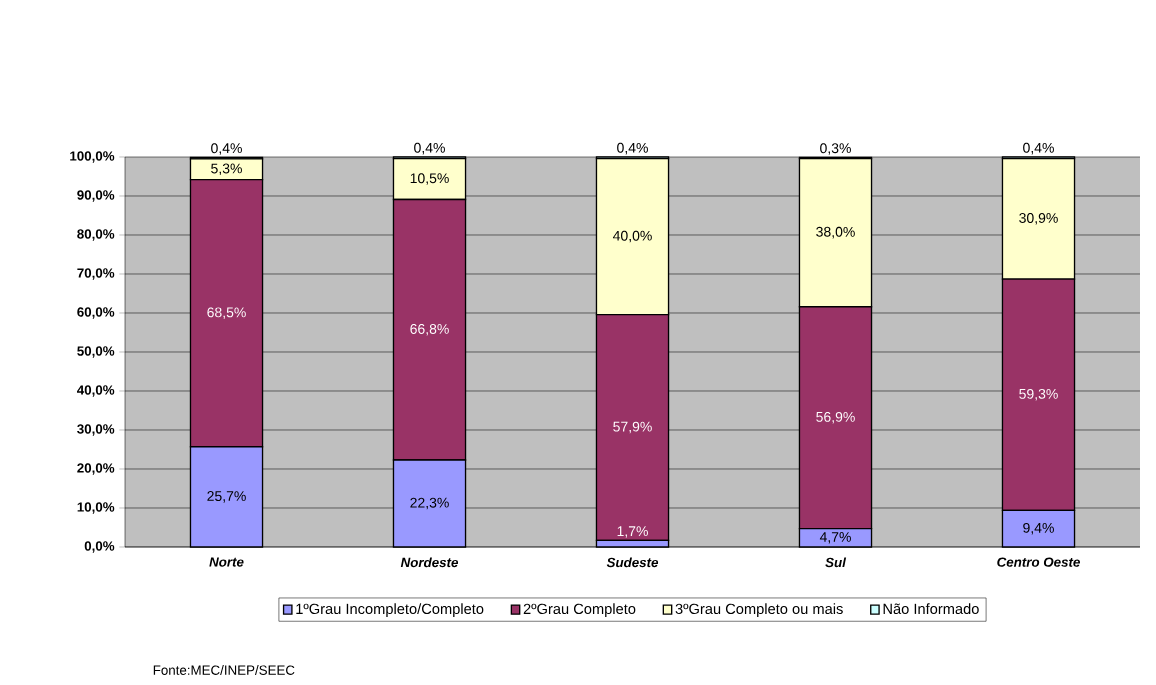 This screenshot has width=1156, height=685. Describe the element at coordinates (835, 232) in the screenshot. I see `data-label: 38,0%` at that location.